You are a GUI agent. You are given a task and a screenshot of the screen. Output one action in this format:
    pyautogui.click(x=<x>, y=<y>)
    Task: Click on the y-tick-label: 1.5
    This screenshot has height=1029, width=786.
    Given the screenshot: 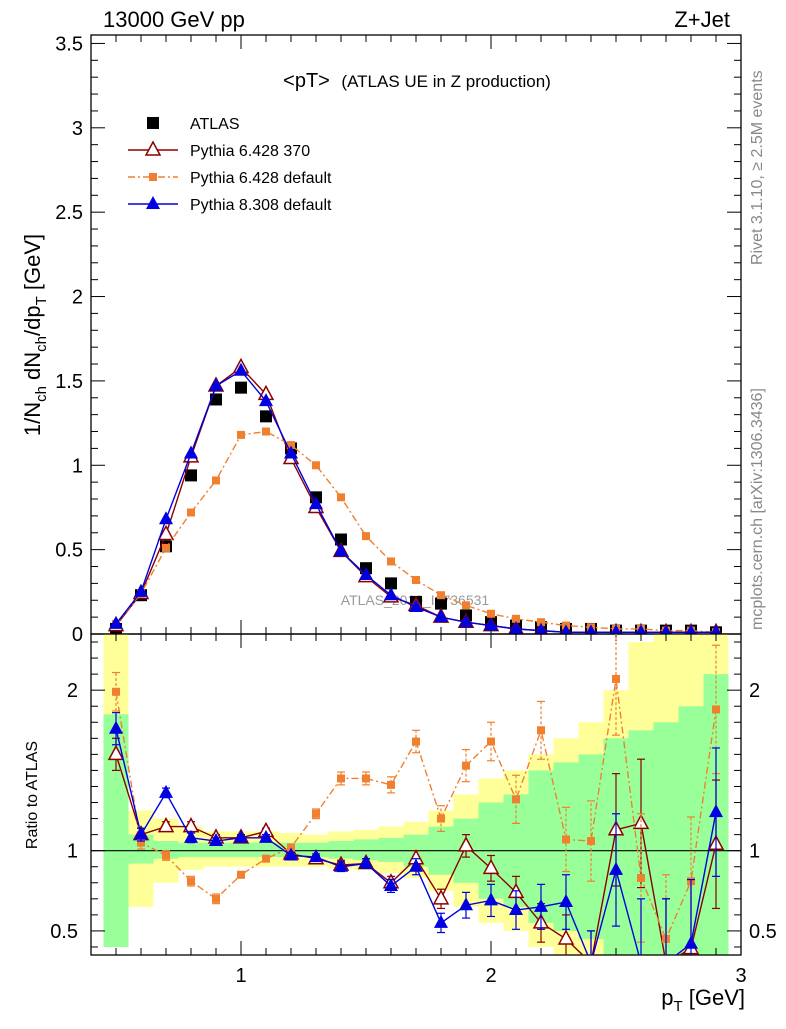 What is the action you would take?
    pyautogui.click(x=69, y=382)
    